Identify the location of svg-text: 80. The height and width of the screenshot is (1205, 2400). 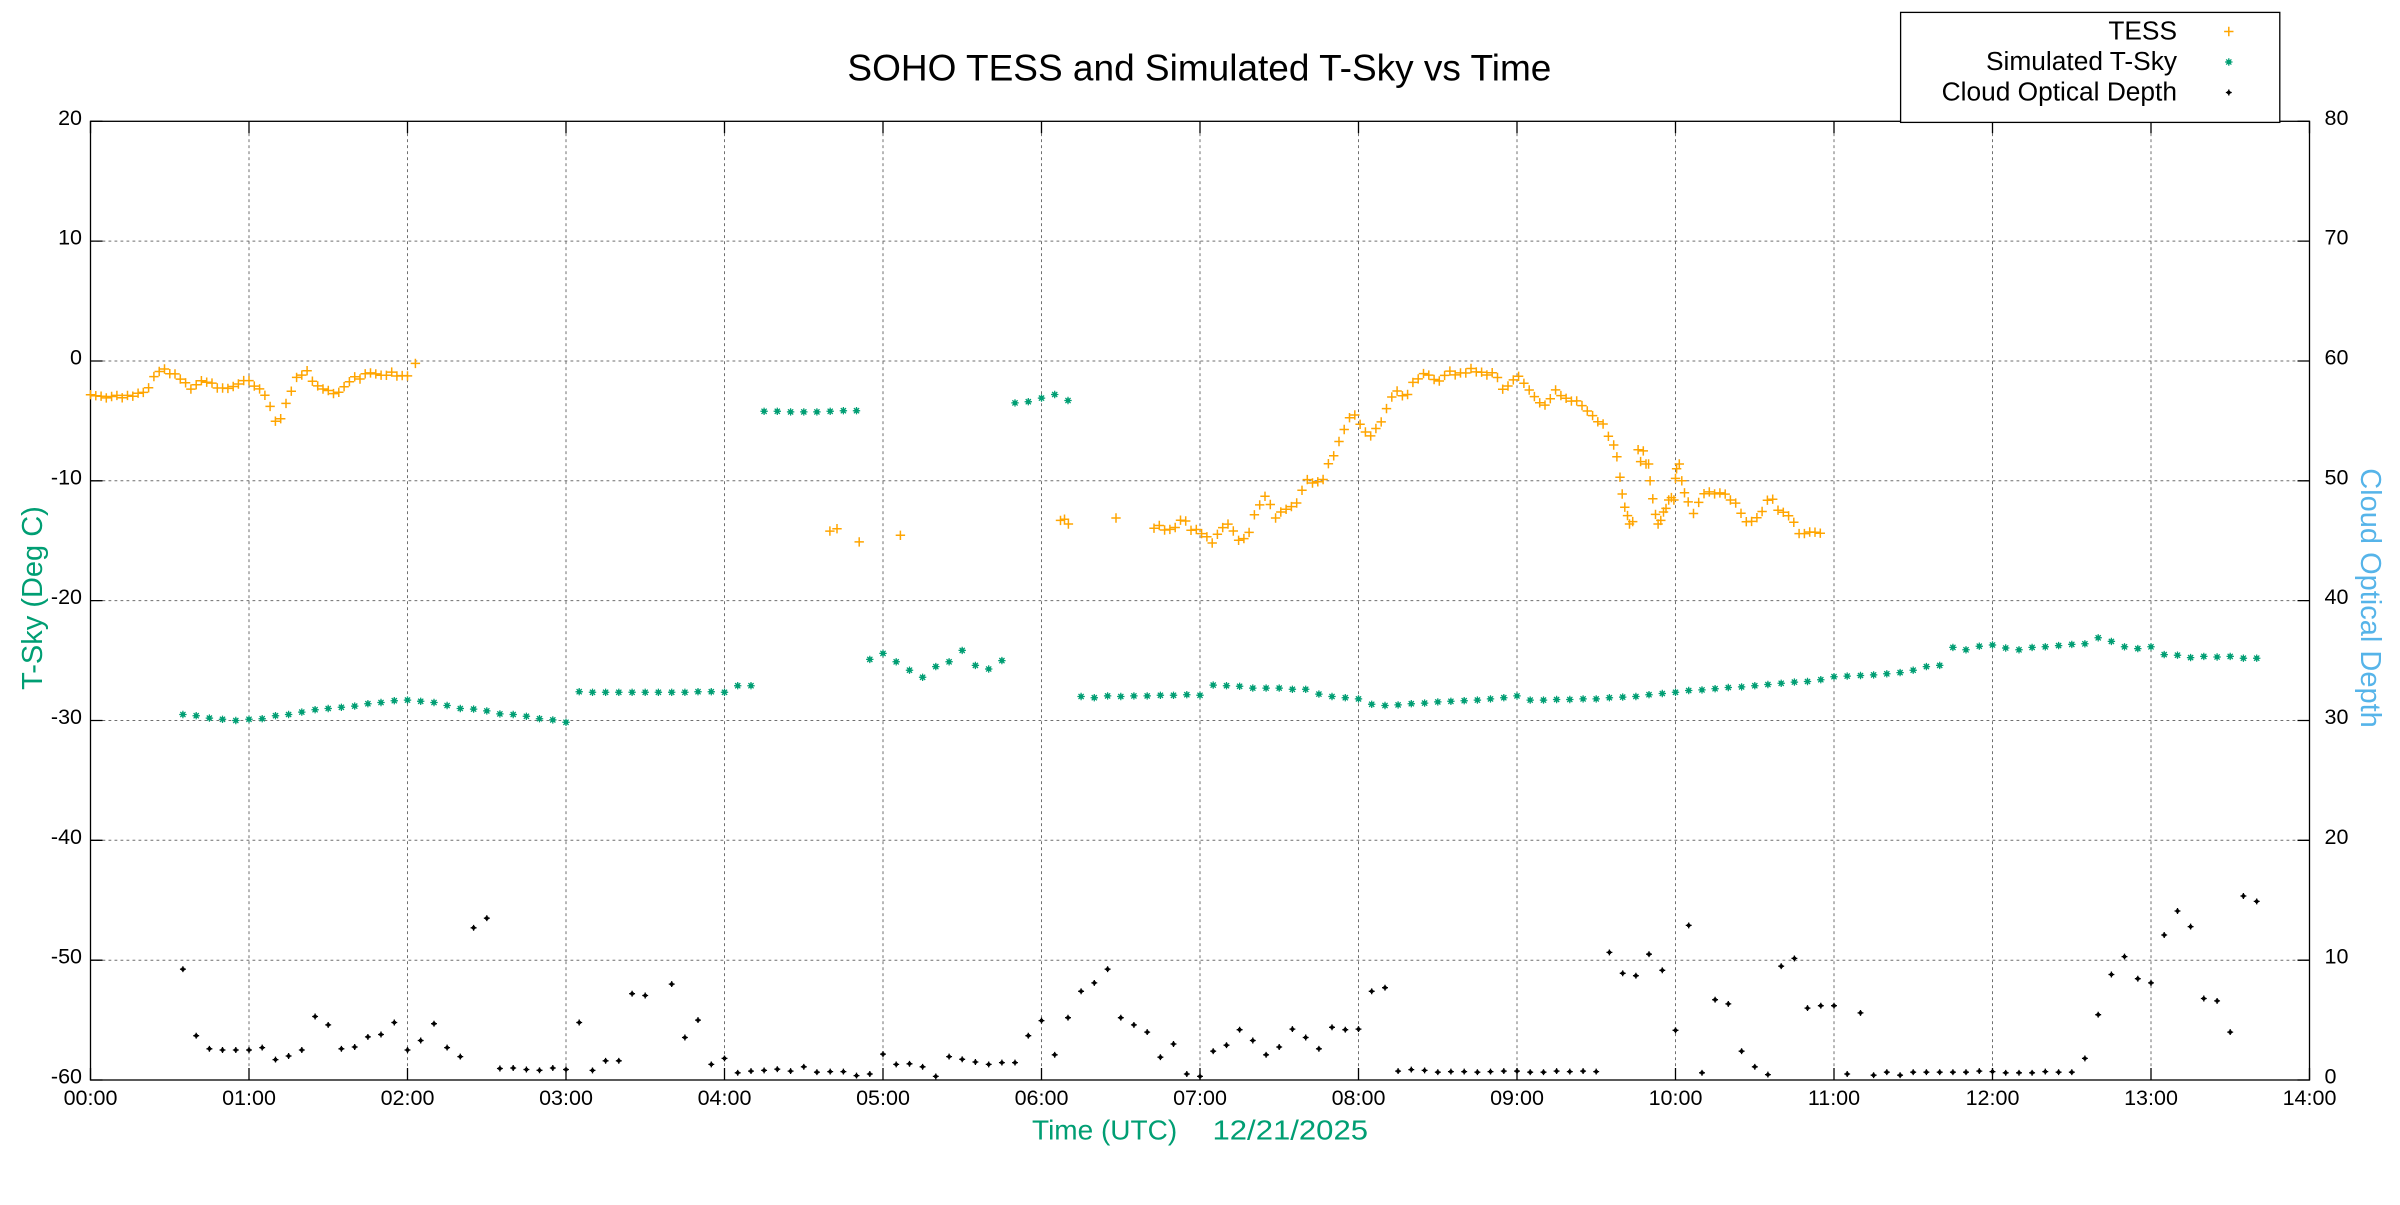
(2337, 118).